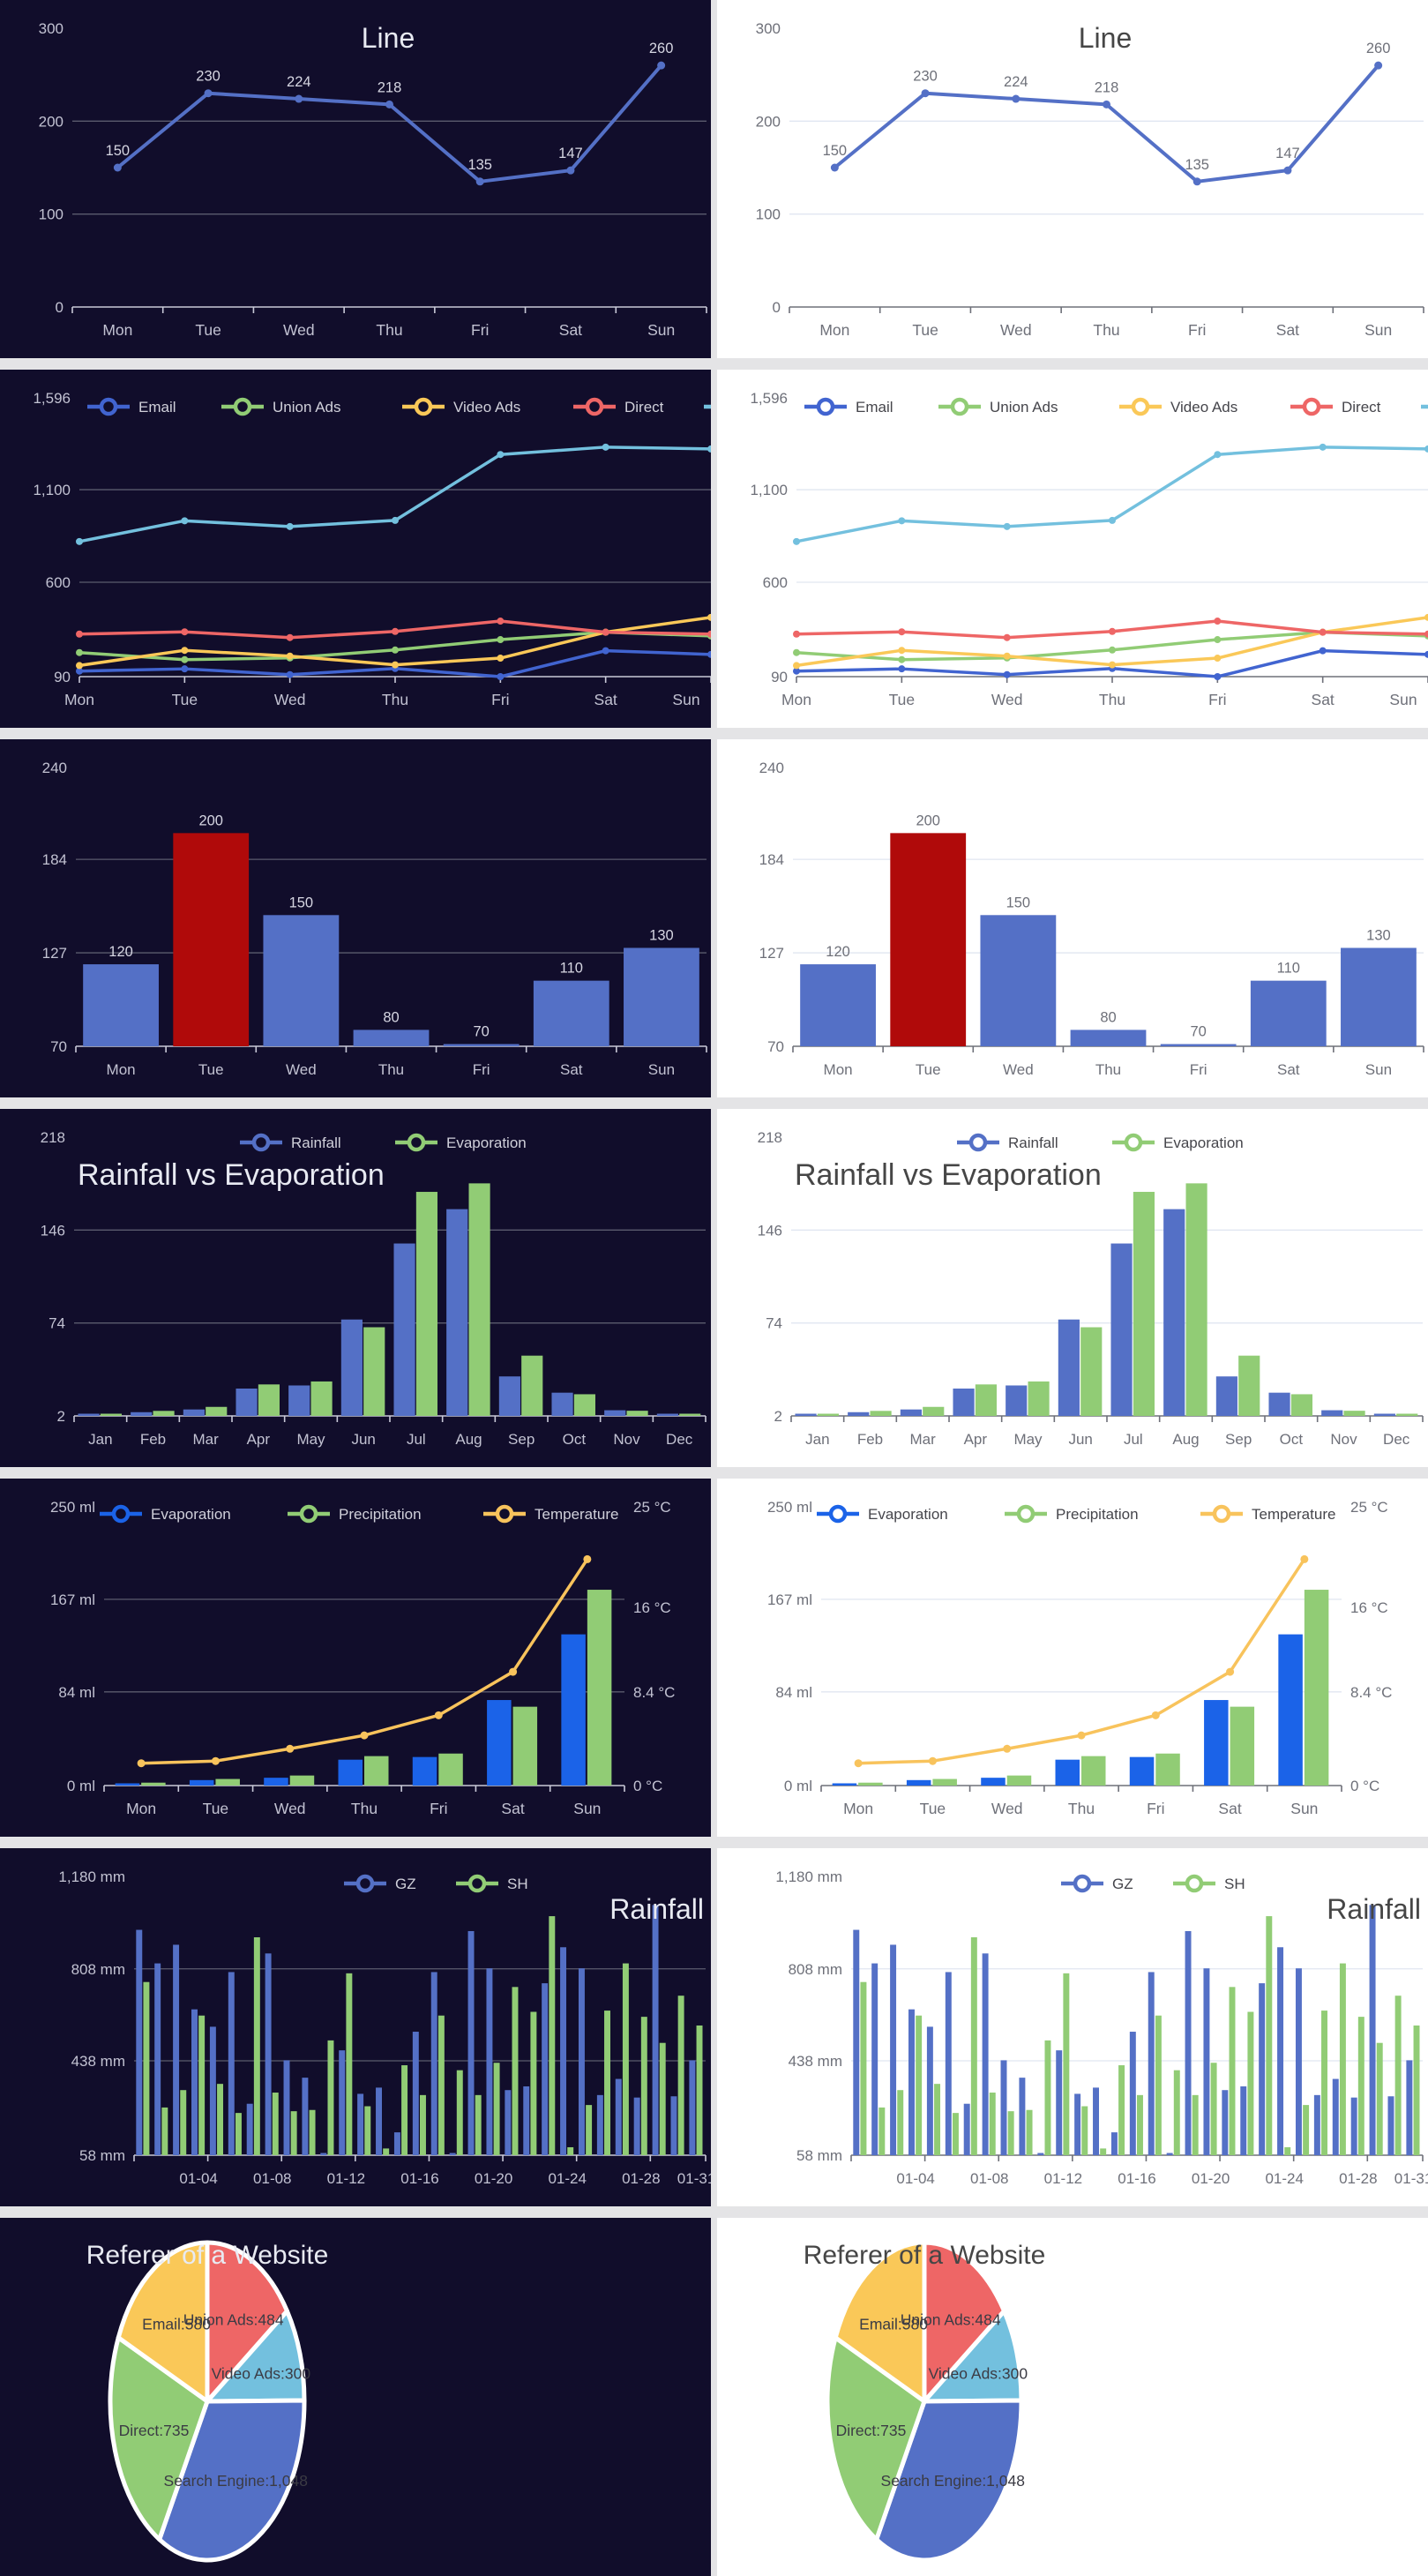 The width and height of the screenshot is (1428, 2576). I want to click on legend-item-video-ads: Video Ads, so click(1178, 407).